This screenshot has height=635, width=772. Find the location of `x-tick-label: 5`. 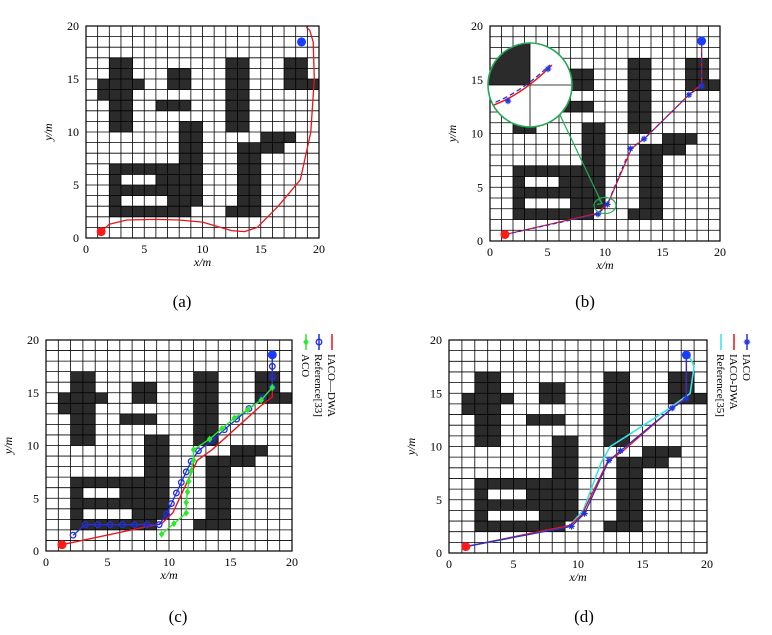

x-tick-label: 5 is located at coordinates (548, 252).